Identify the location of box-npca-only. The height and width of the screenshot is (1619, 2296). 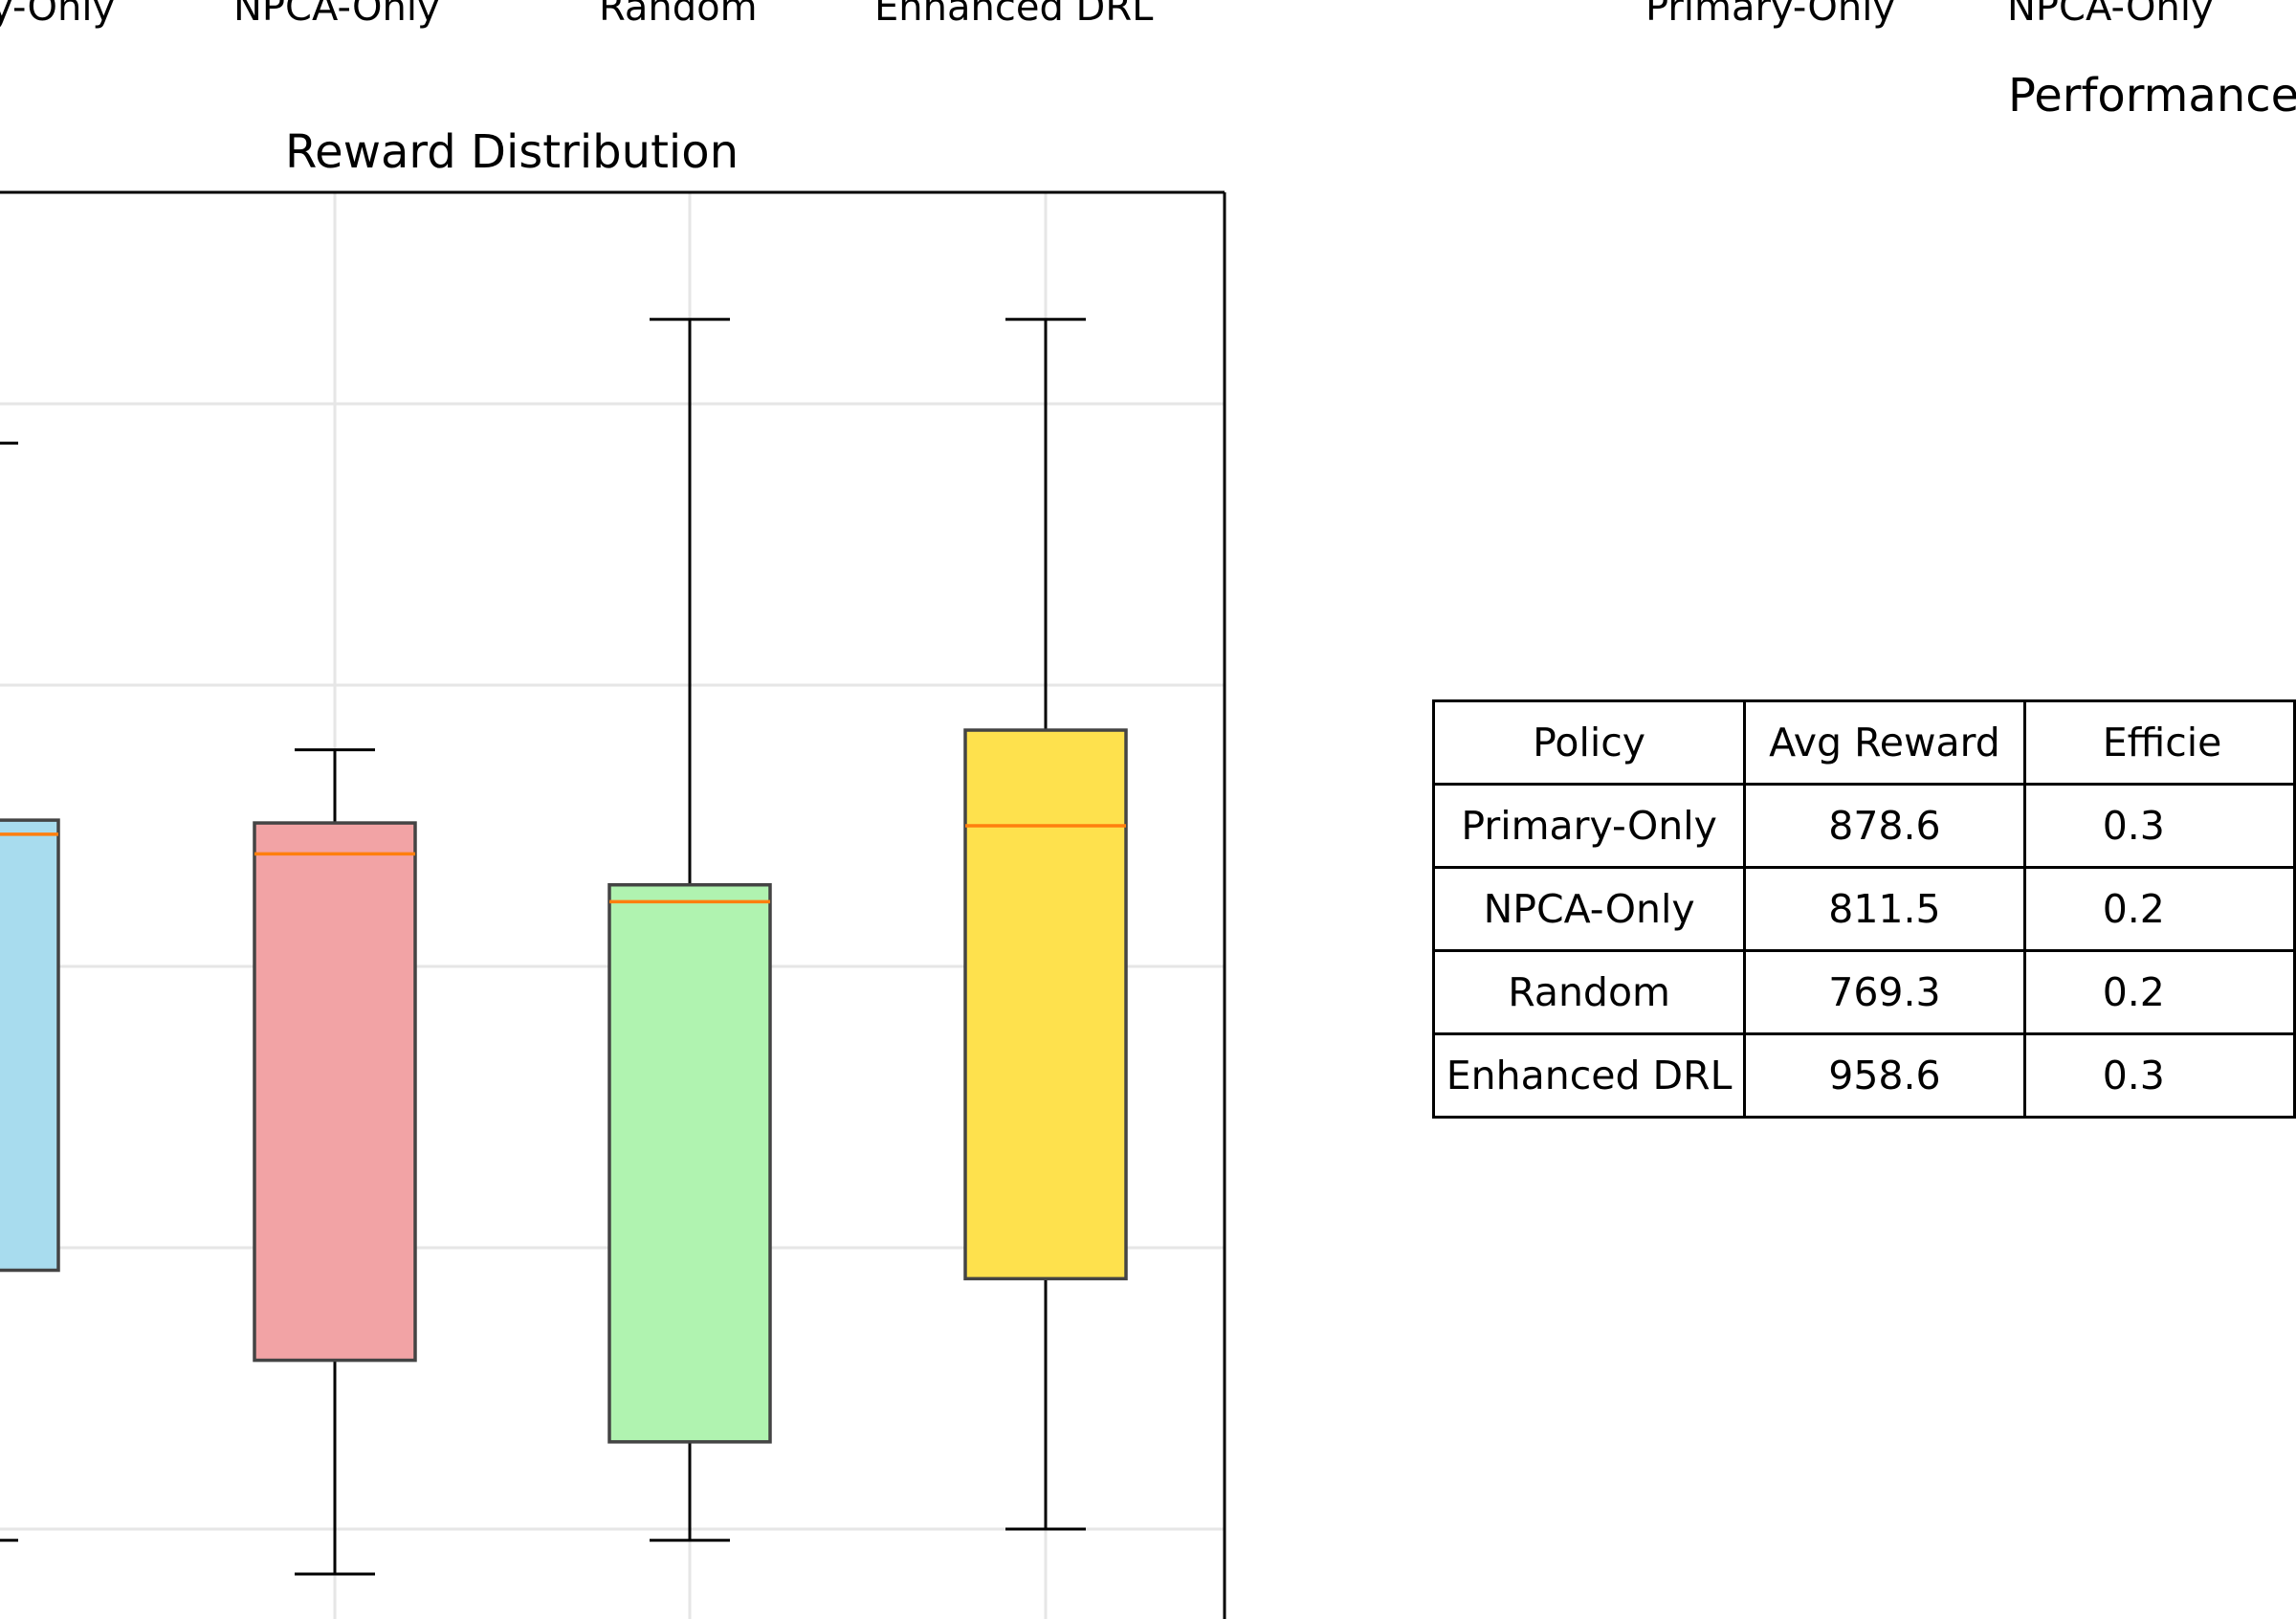
(335, 1162).